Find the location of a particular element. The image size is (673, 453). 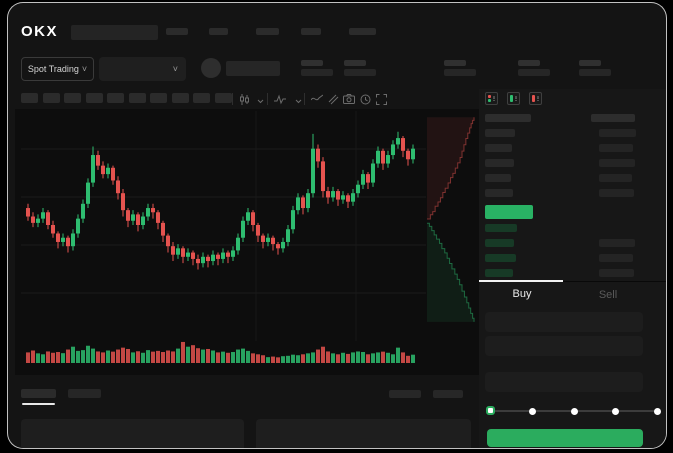

bottom-tab-underline is located at coordinates (38, 404).